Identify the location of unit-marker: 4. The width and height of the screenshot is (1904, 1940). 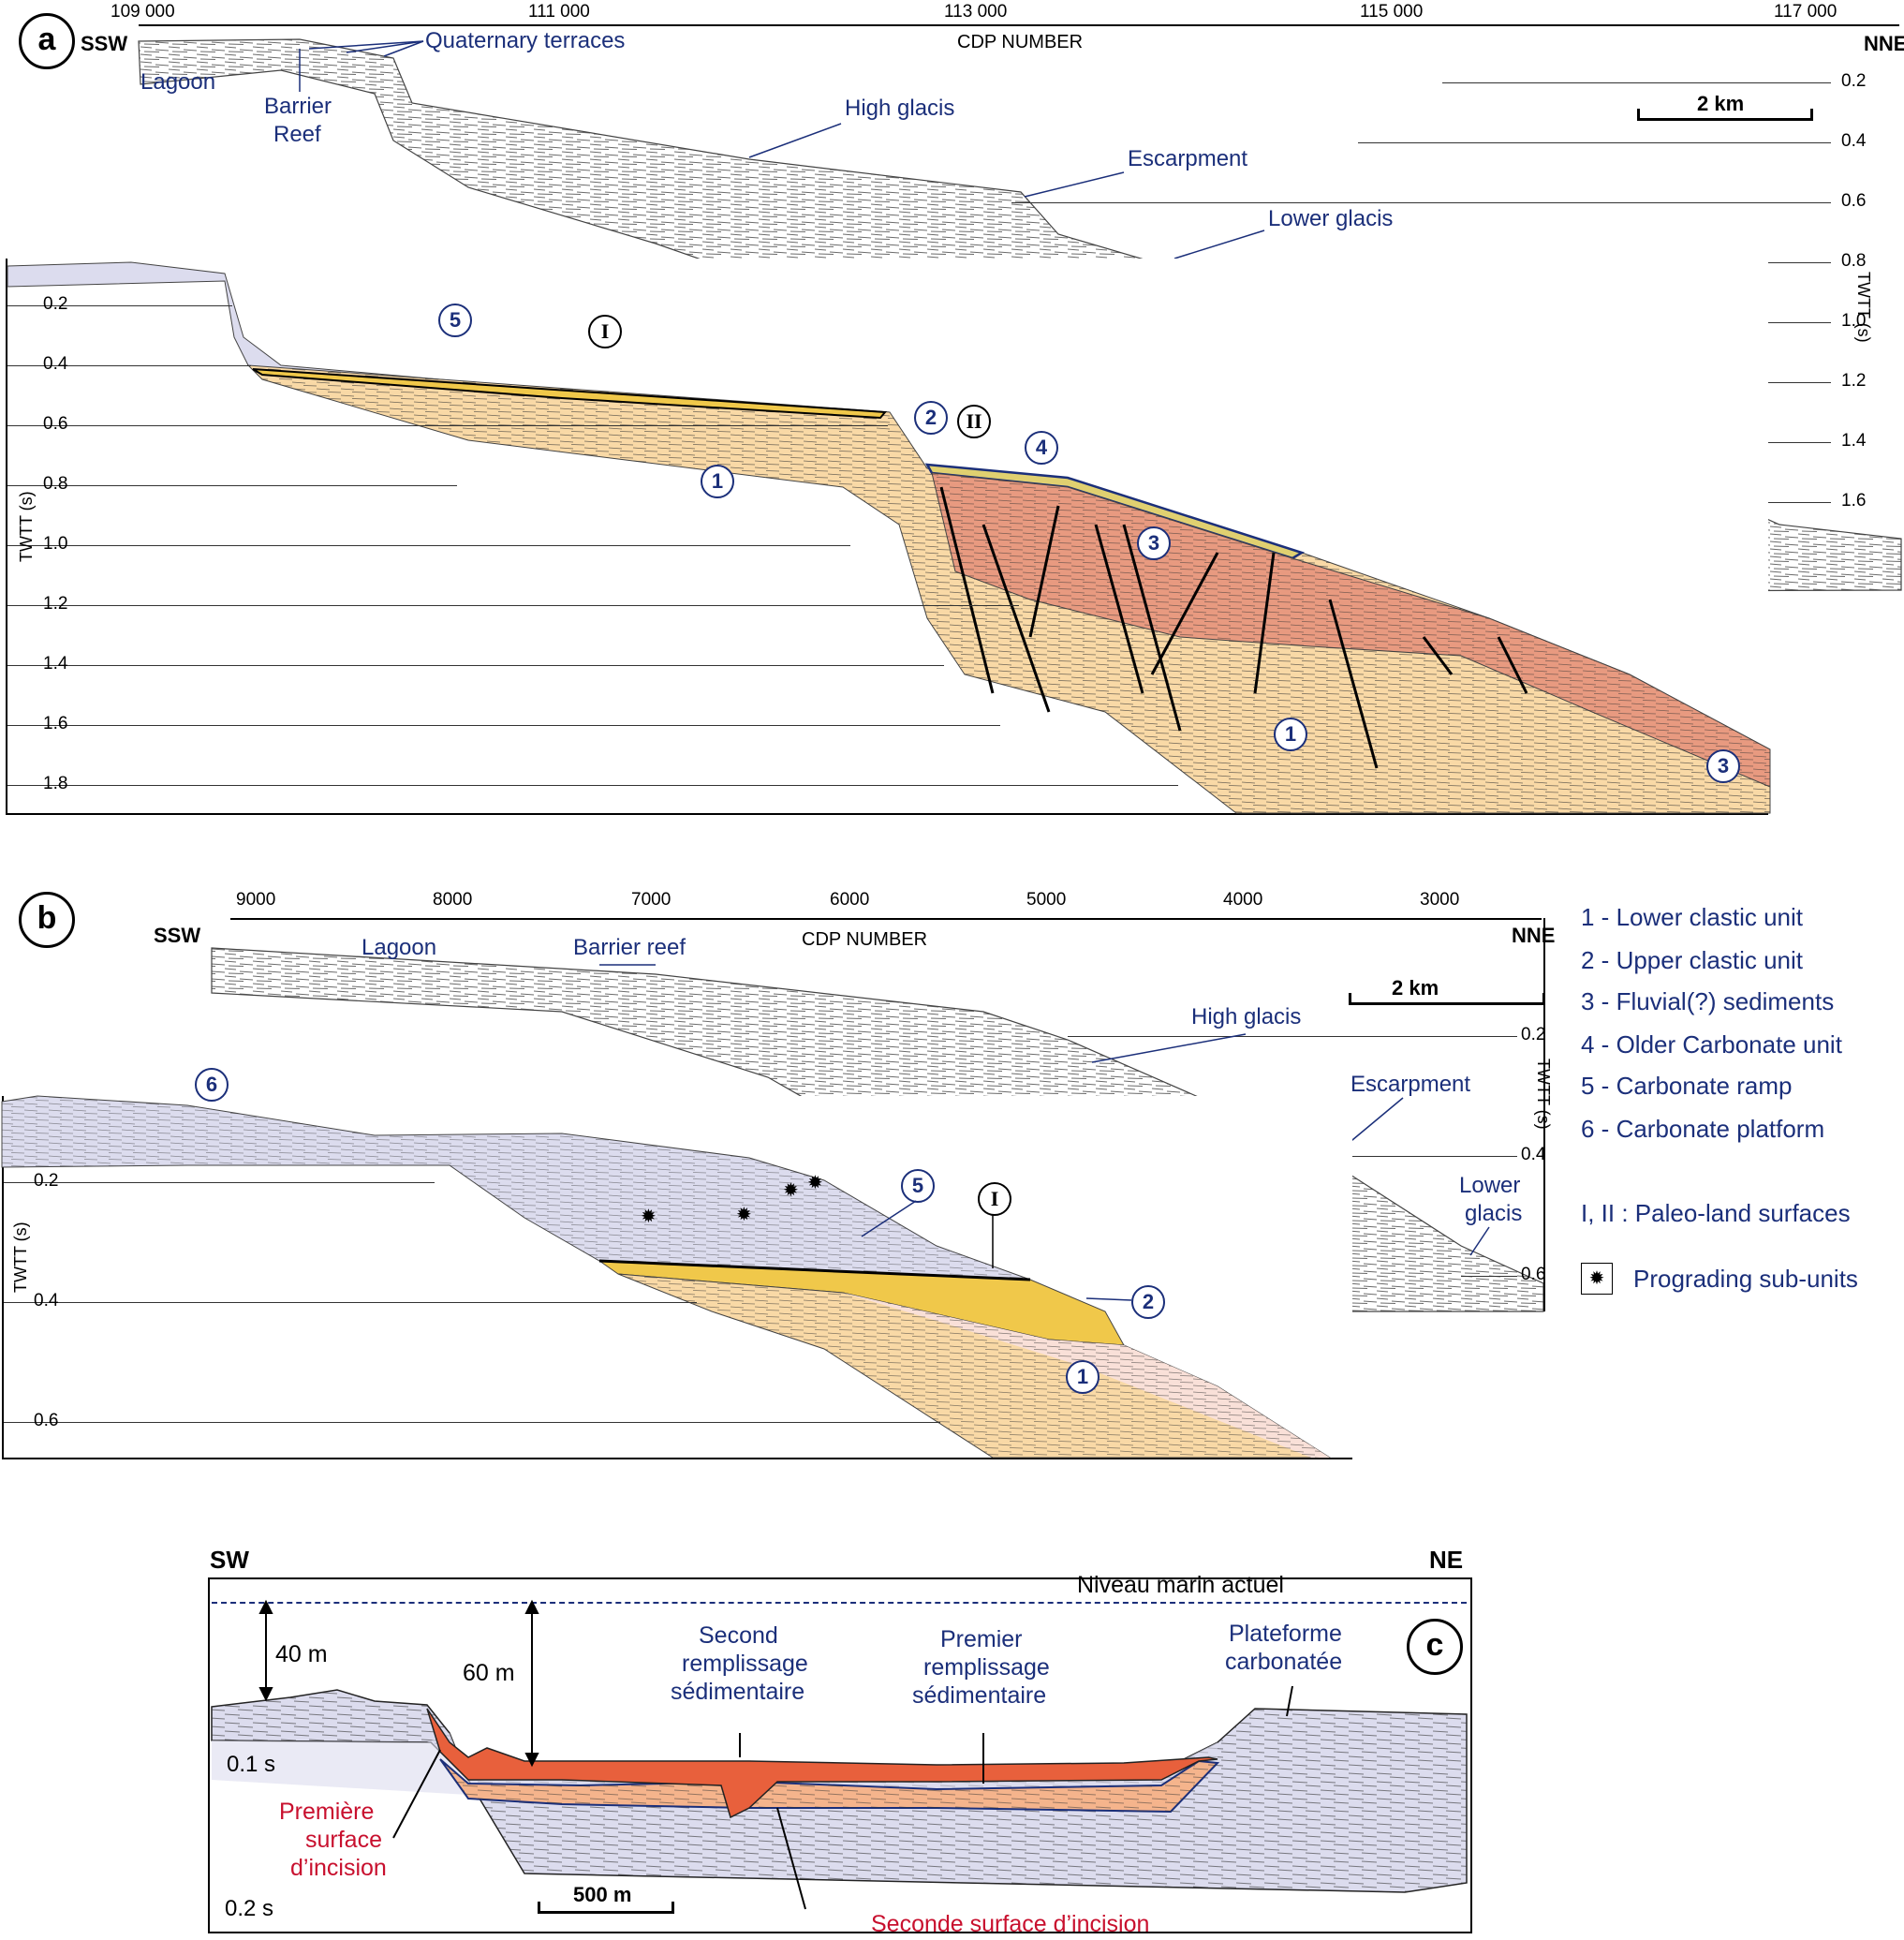
(1041, 448).